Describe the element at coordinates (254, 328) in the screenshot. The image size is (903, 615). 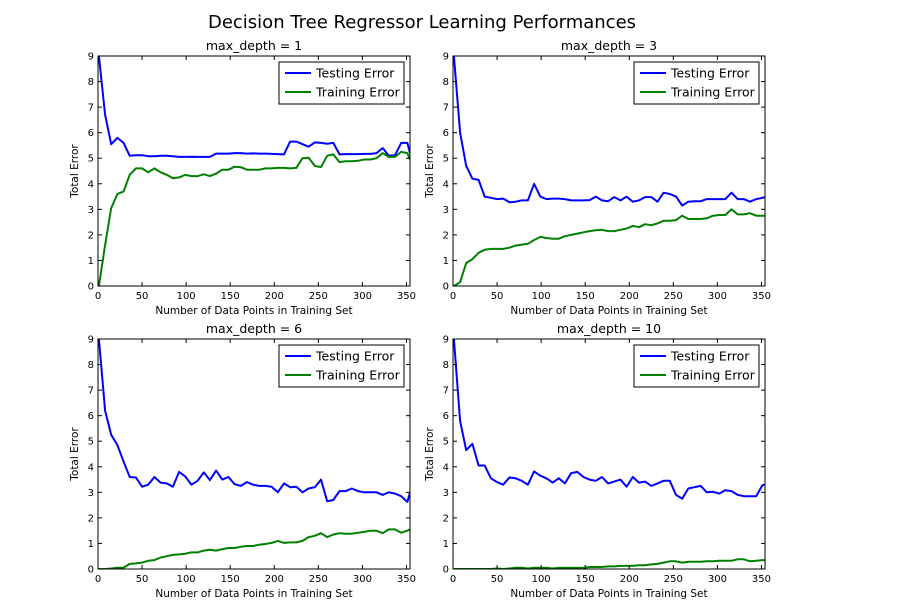
I see `subplot-title: max_depth = 6` at that location.